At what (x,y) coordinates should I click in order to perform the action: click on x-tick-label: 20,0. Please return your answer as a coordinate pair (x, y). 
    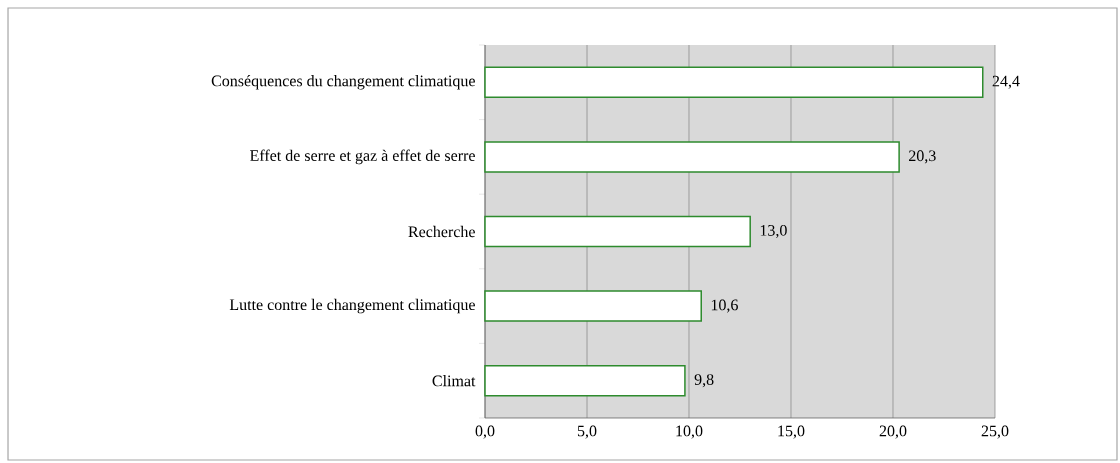
    Looking at the image, I should click on (893, 432).